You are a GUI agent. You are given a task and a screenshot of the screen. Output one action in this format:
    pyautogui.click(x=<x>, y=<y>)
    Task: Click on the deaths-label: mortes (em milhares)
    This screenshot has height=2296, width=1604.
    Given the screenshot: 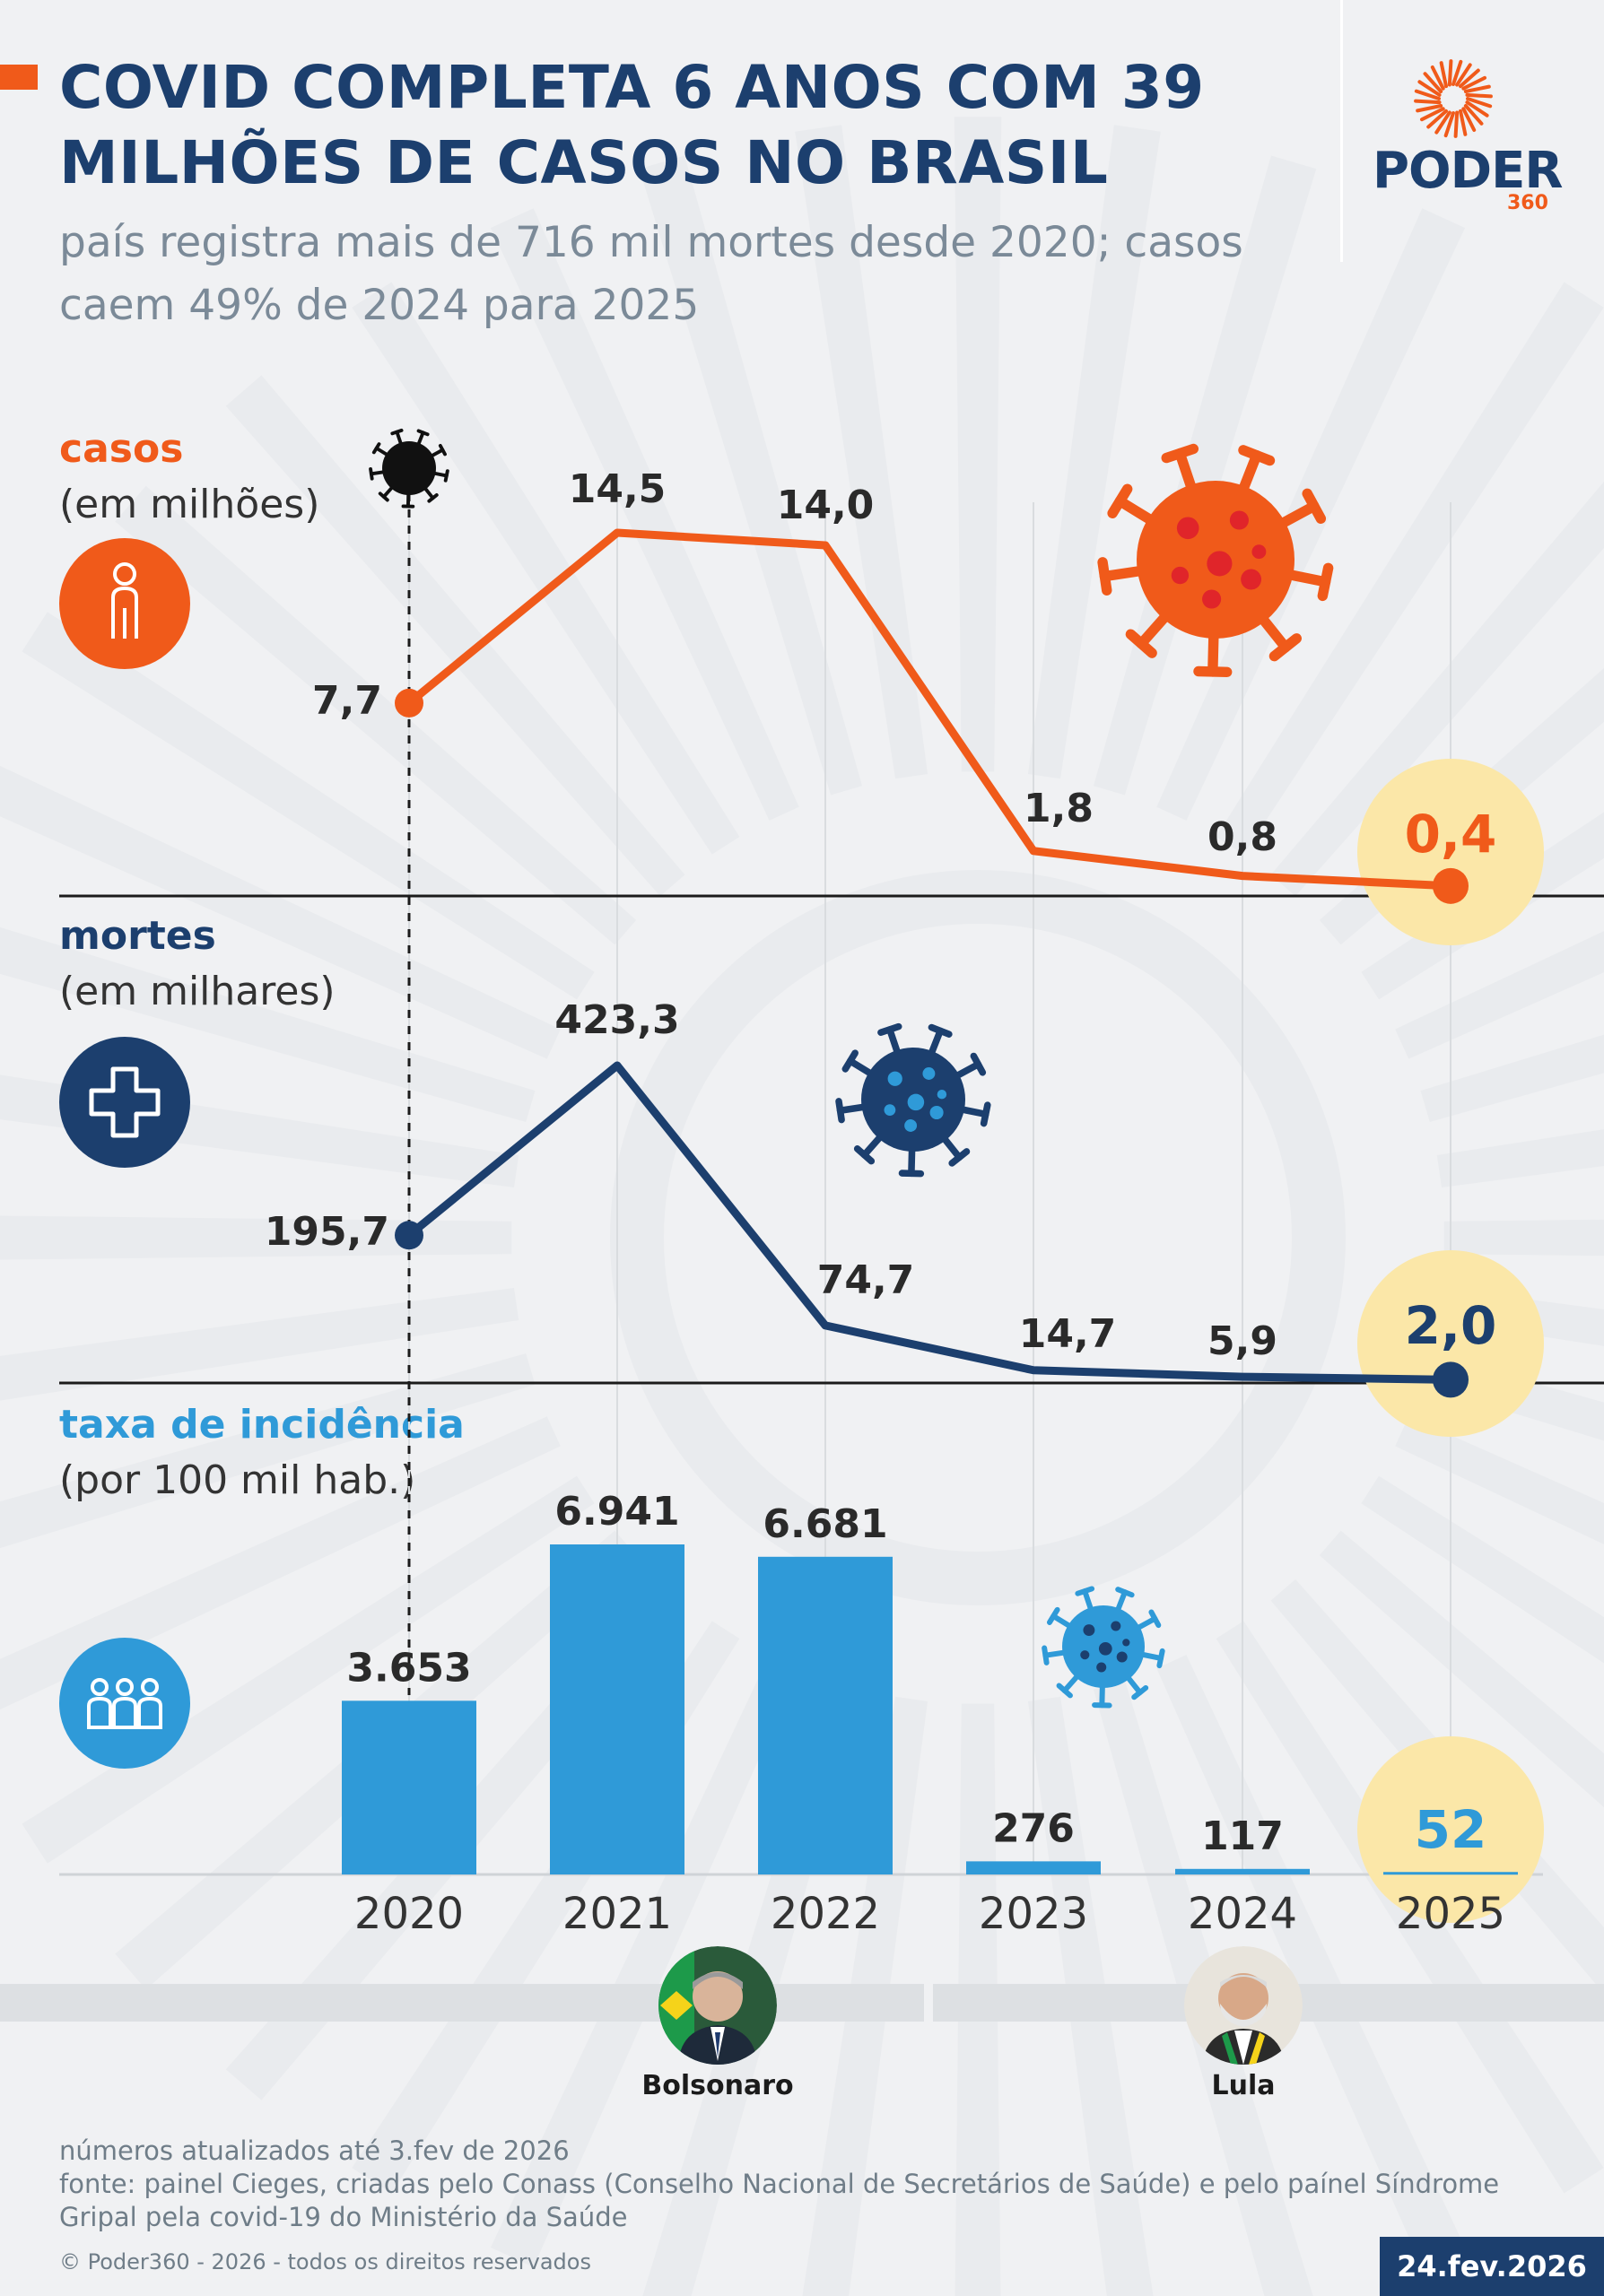 What is the action you would take?
    pyautogui.click(x=197, y=964)
    